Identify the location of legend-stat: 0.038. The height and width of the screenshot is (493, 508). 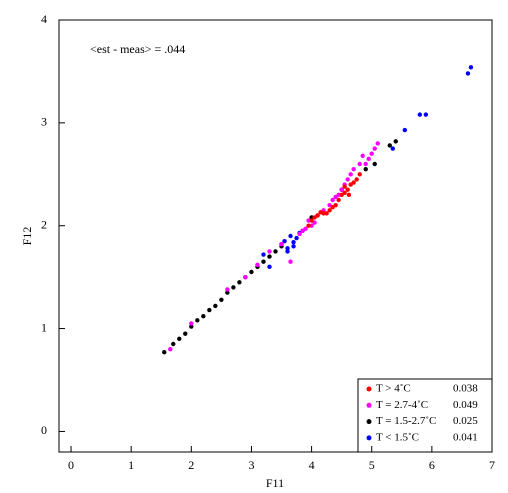
(465, 389).